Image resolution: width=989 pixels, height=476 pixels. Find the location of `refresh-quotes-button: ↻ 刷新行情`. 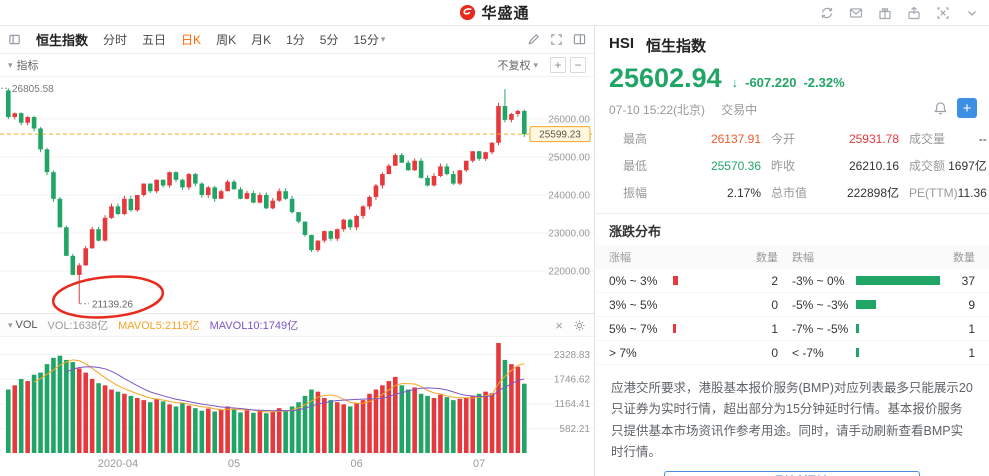

refresh-quotes-button: ↻ 刷新行情 is located at coordinates (792, 473).